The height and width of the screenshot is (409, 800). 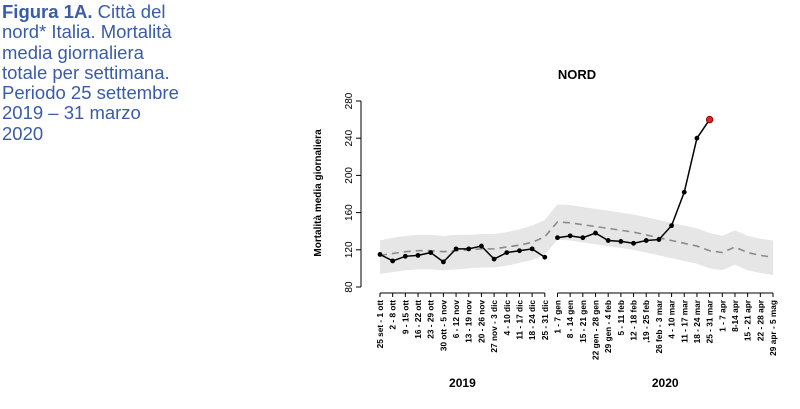 I want to click on confidence-band-layer, so click(x=576, y=239).